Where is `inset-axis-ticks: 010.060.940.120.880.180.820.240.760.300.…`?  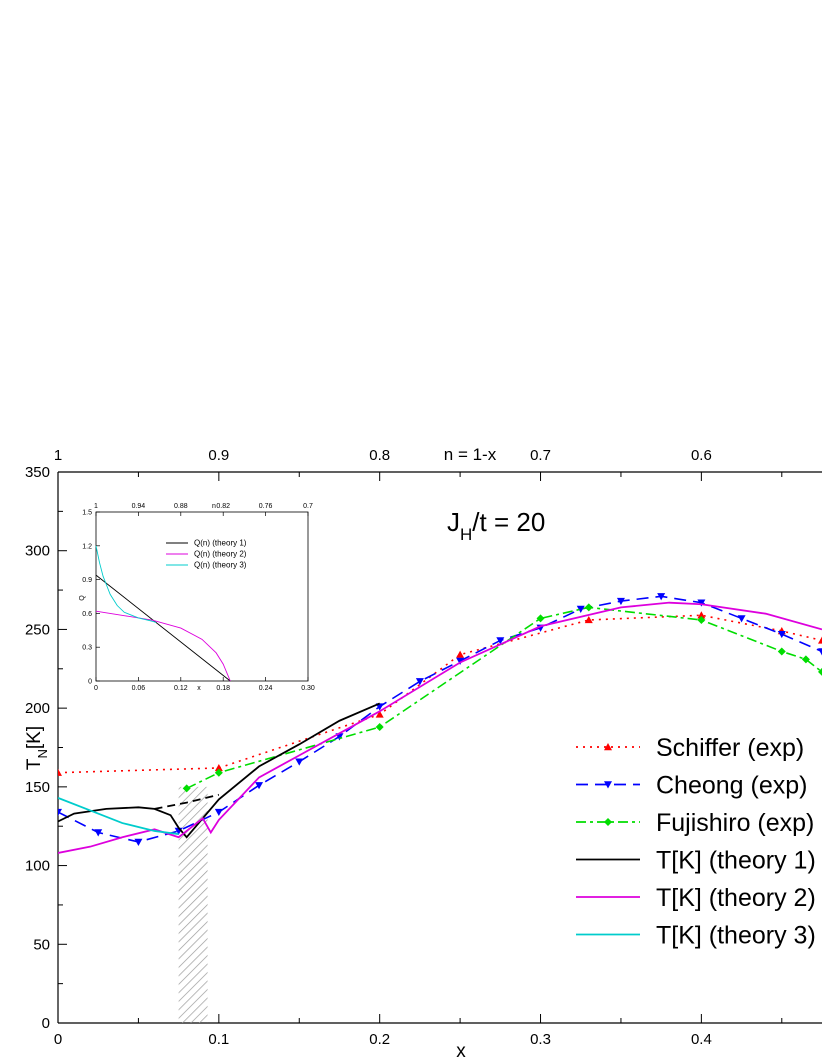
inset-axis-ticks: 010.060.940.120.880.180.820.240.760.300.… is located at coordinates (198, 597).